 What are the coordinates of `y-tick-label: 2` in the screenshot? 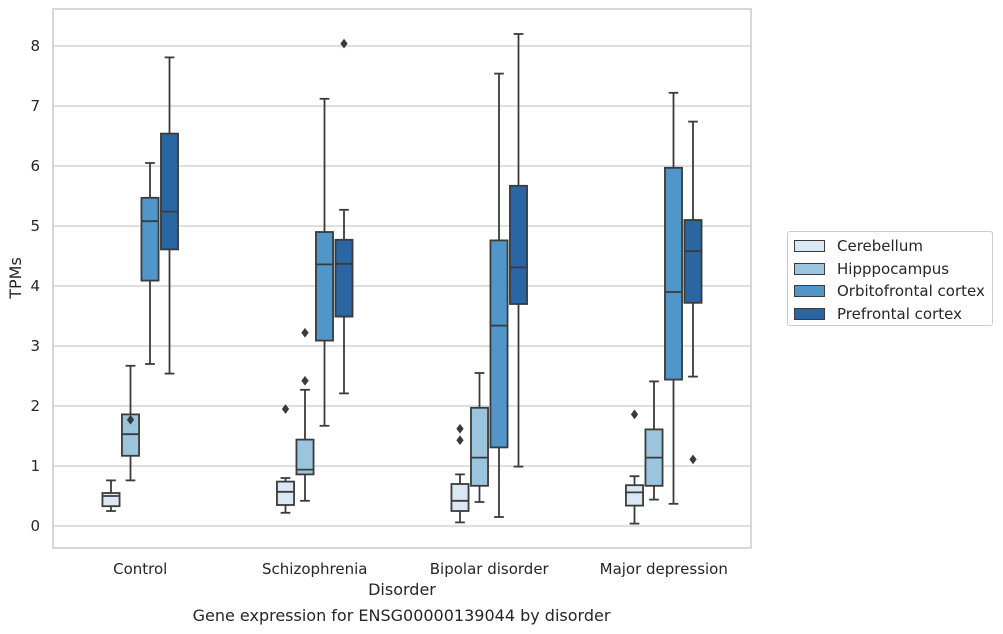 It's located at (35, 406).